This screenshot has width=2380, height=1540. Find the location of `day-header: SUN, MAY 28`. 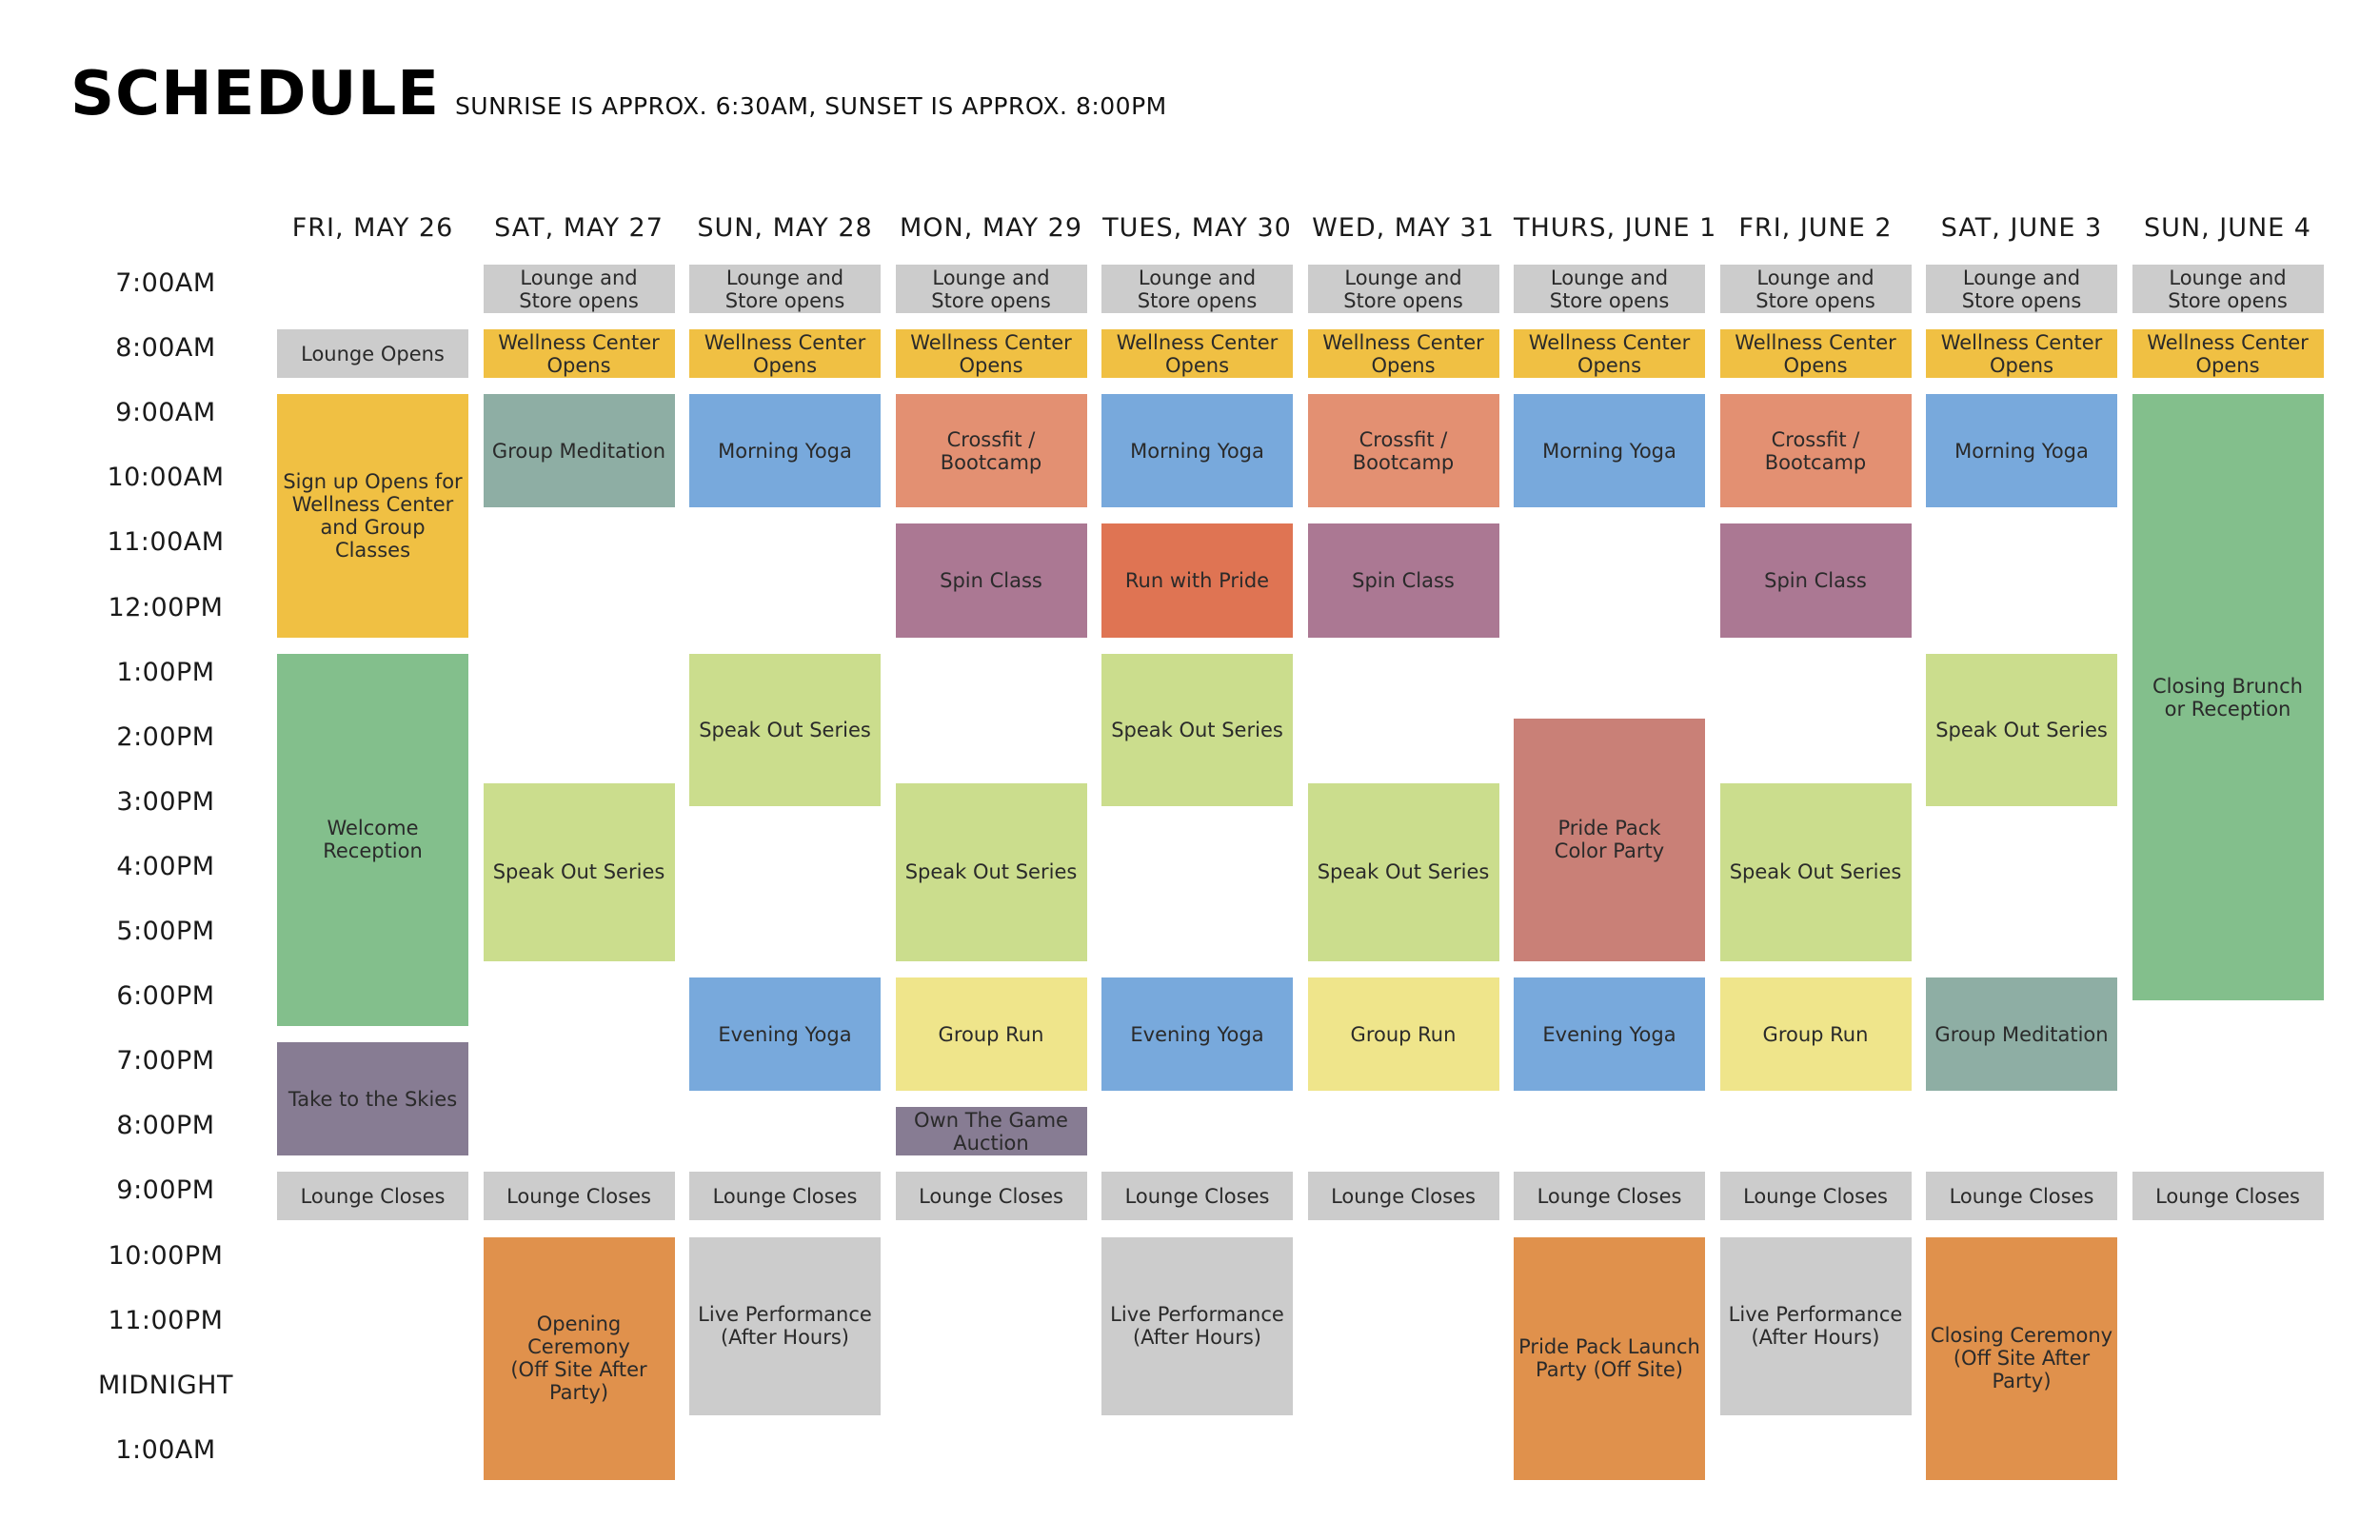

day-header: SUN, MAY 28 is located at coordinates (785, 228).